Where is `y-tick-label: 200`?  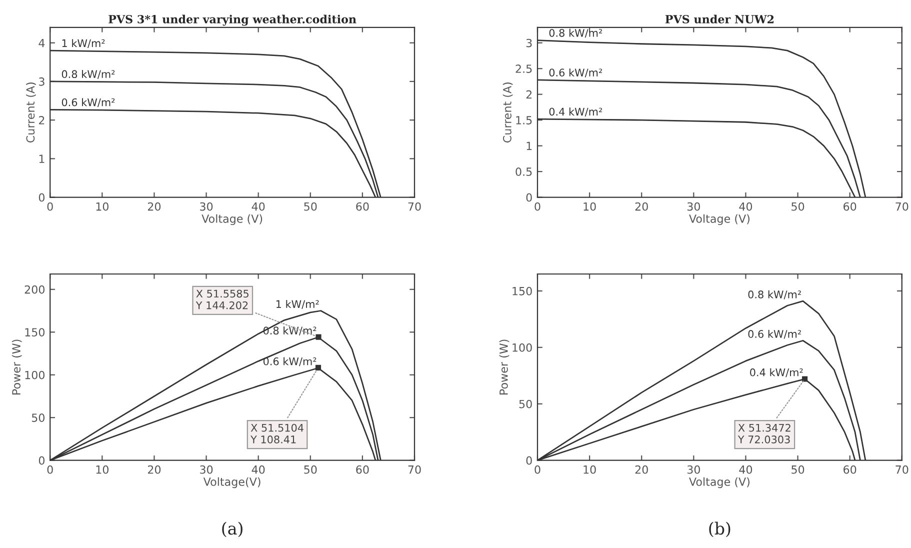 y-tick-label: 200 is located at coordinates (34, 289).